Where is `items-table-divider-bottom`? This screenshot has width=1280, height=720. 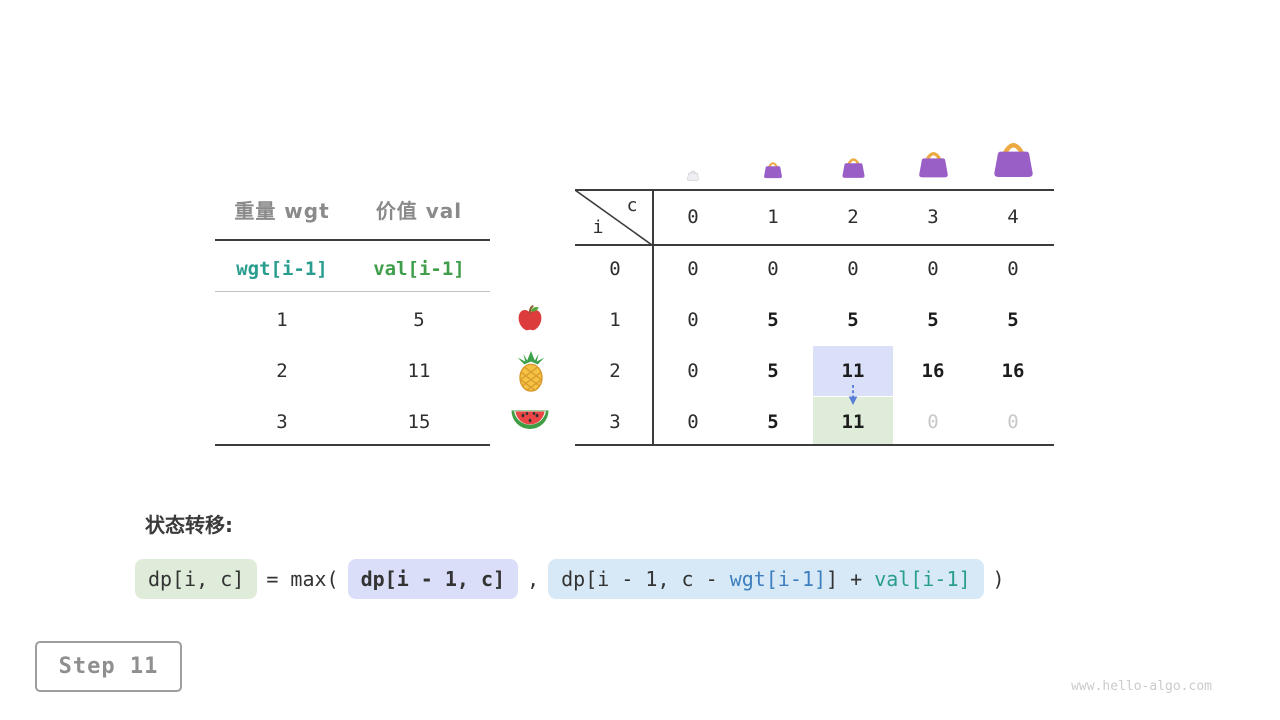
items-table-divider-bottom is located at coordinates (352, 445).